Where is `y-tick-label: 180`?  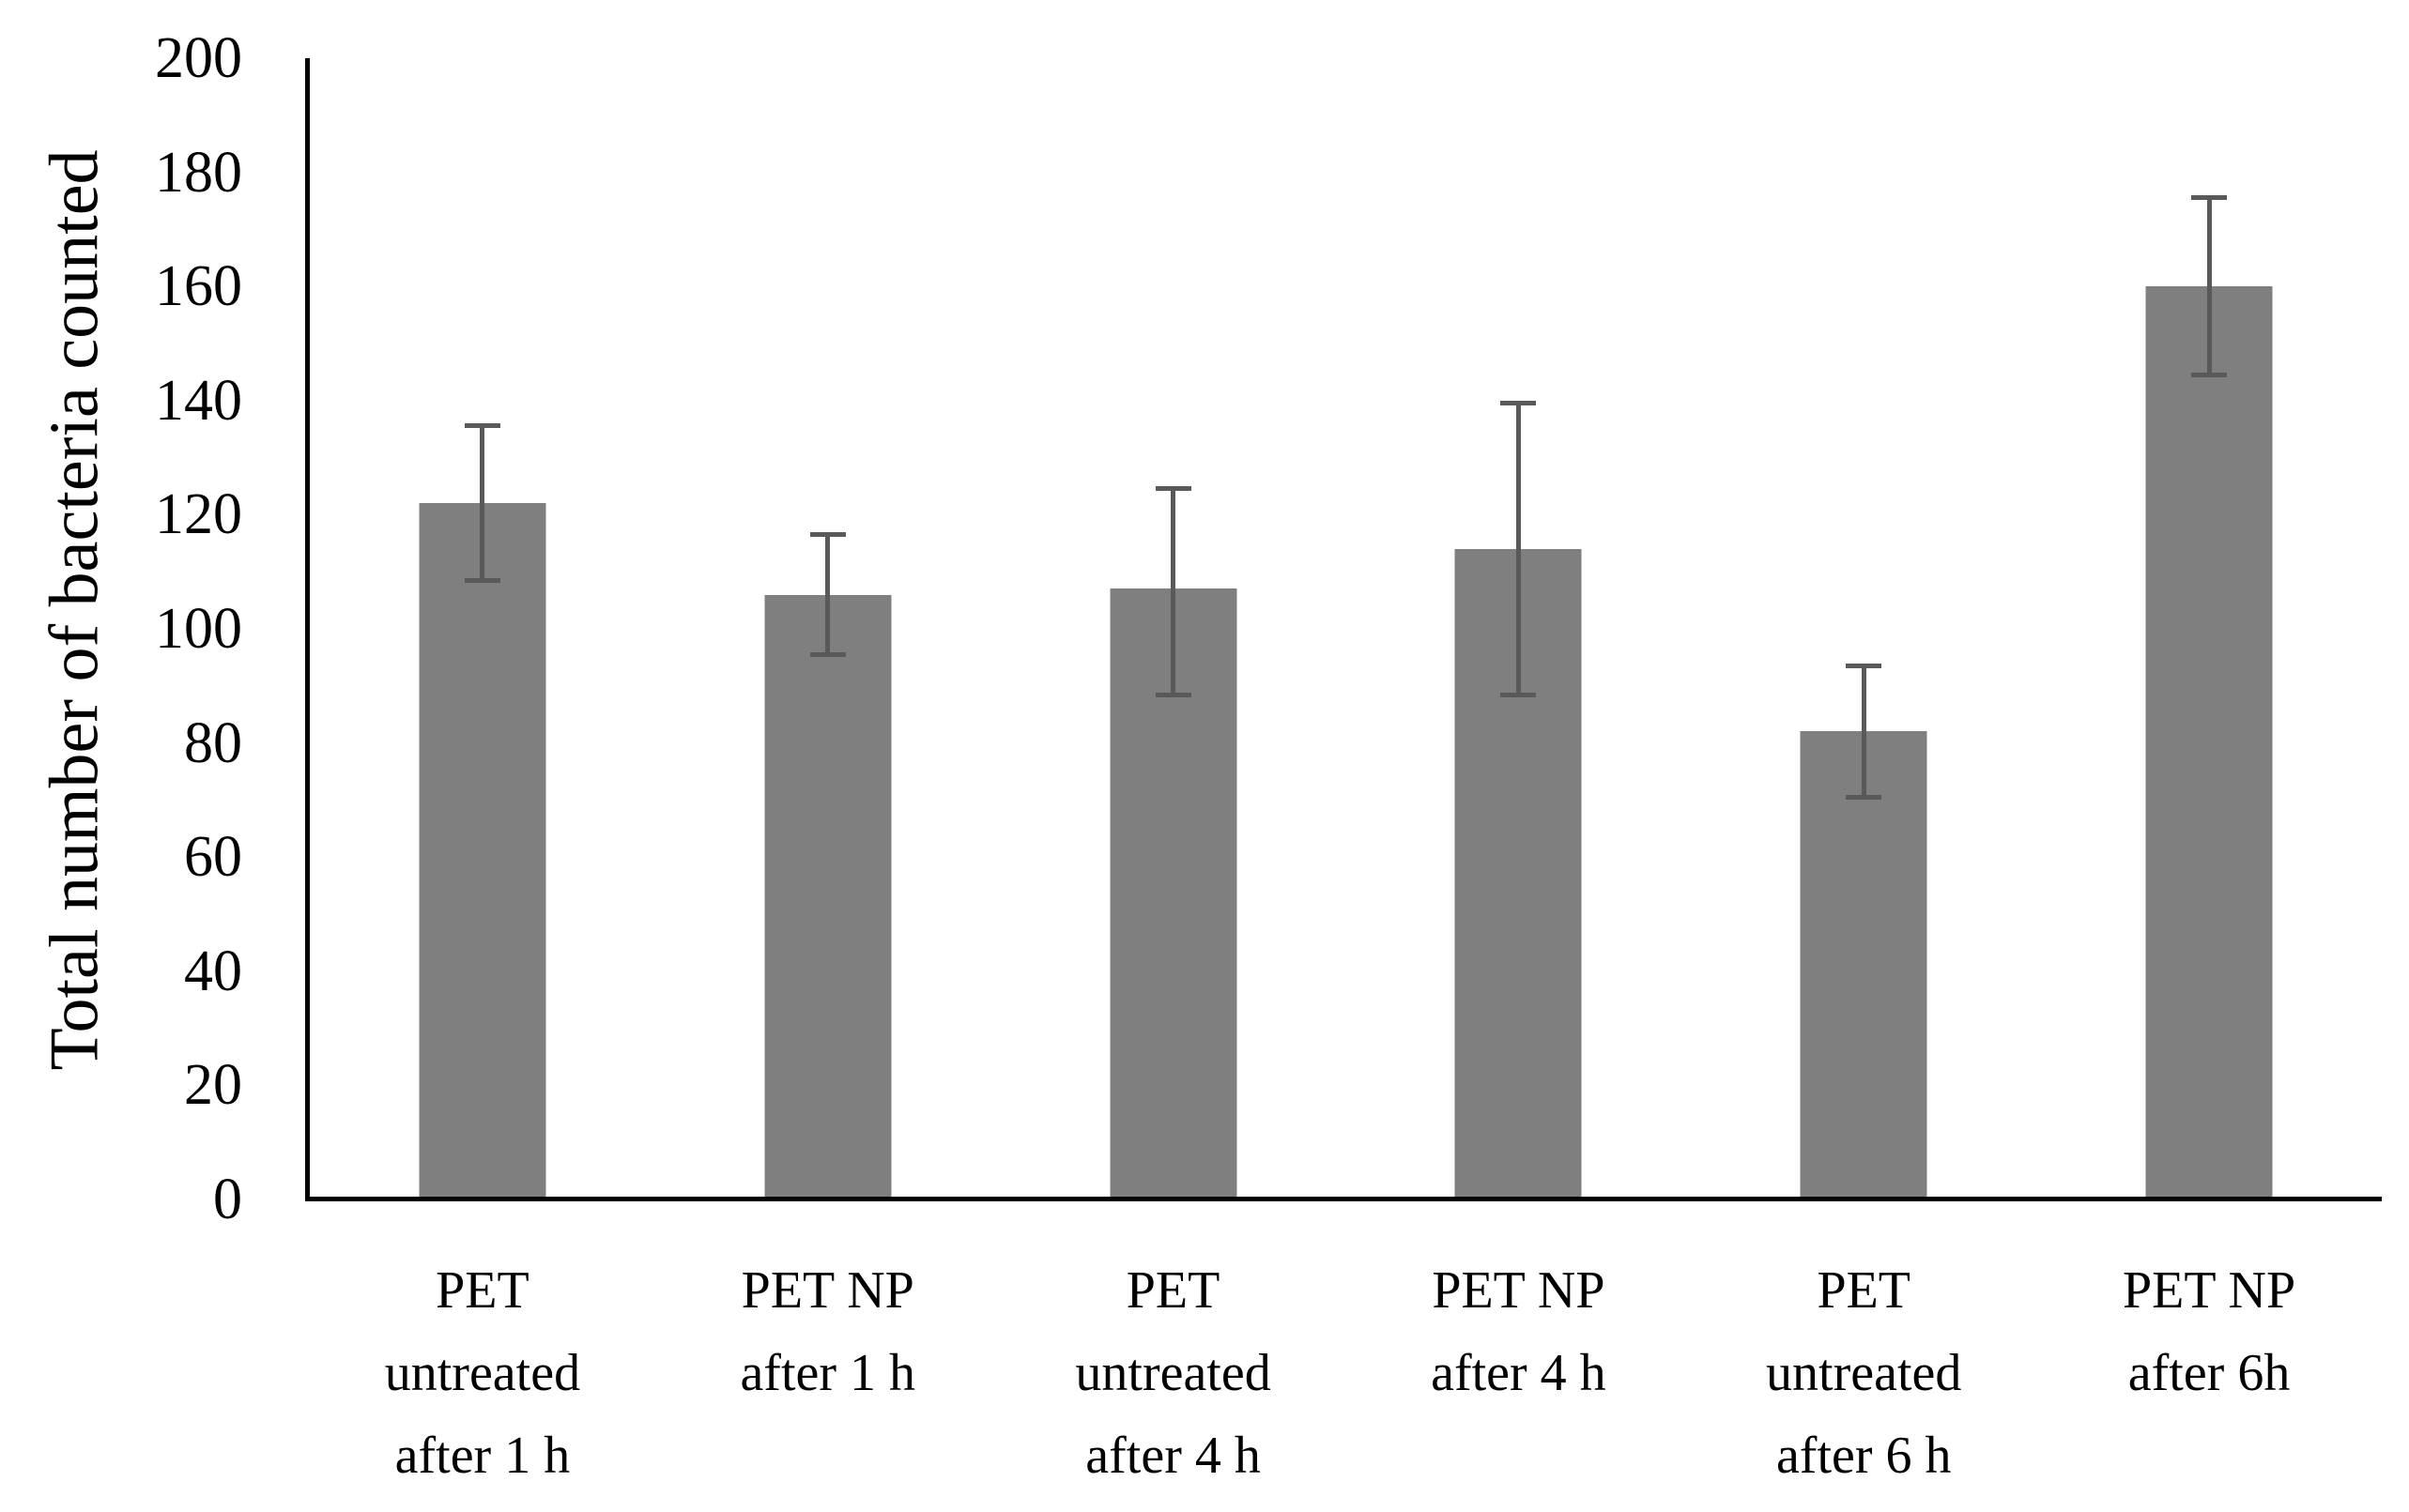 y-tick-label: 180 is located at coordinates (198, 172).